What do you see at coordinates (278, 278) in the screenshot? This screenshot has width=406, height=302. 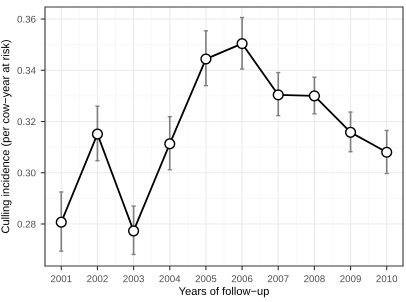 I see `x-tick-label: 2007` at bounding box center [278, 278].